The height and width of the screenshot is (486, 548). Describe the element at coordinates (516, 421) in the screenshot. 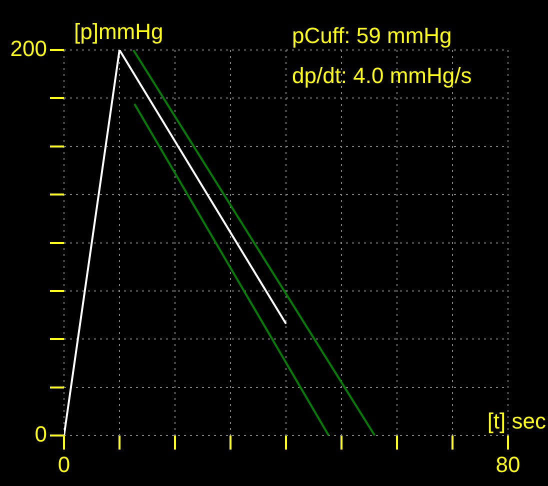

I see `x-axis-title: [t] sec` at that location.